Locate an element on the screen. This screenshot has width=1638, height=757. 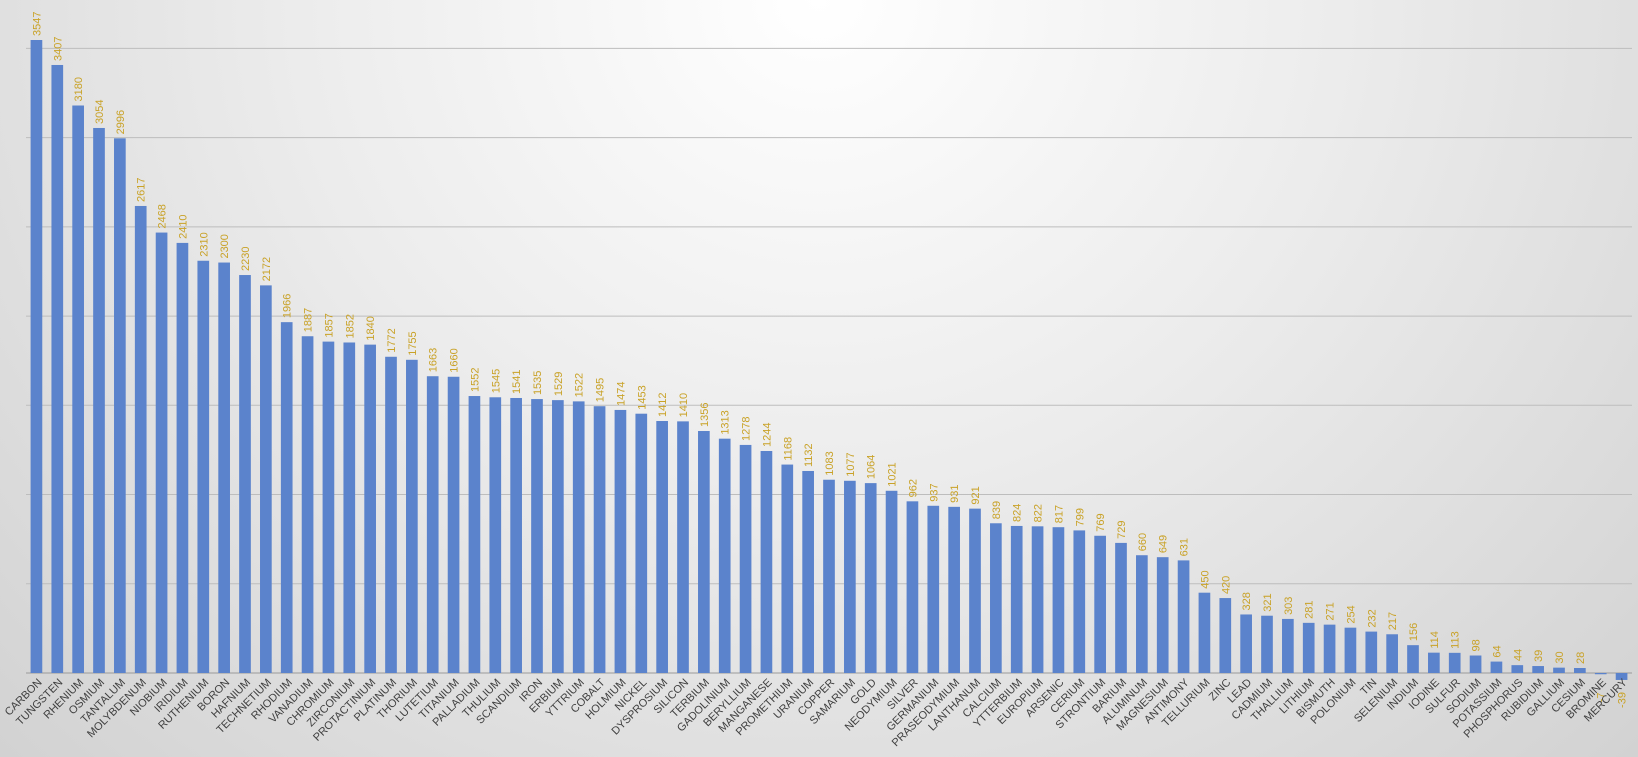
value-label: 420 is located at coordinates (1226, 585).